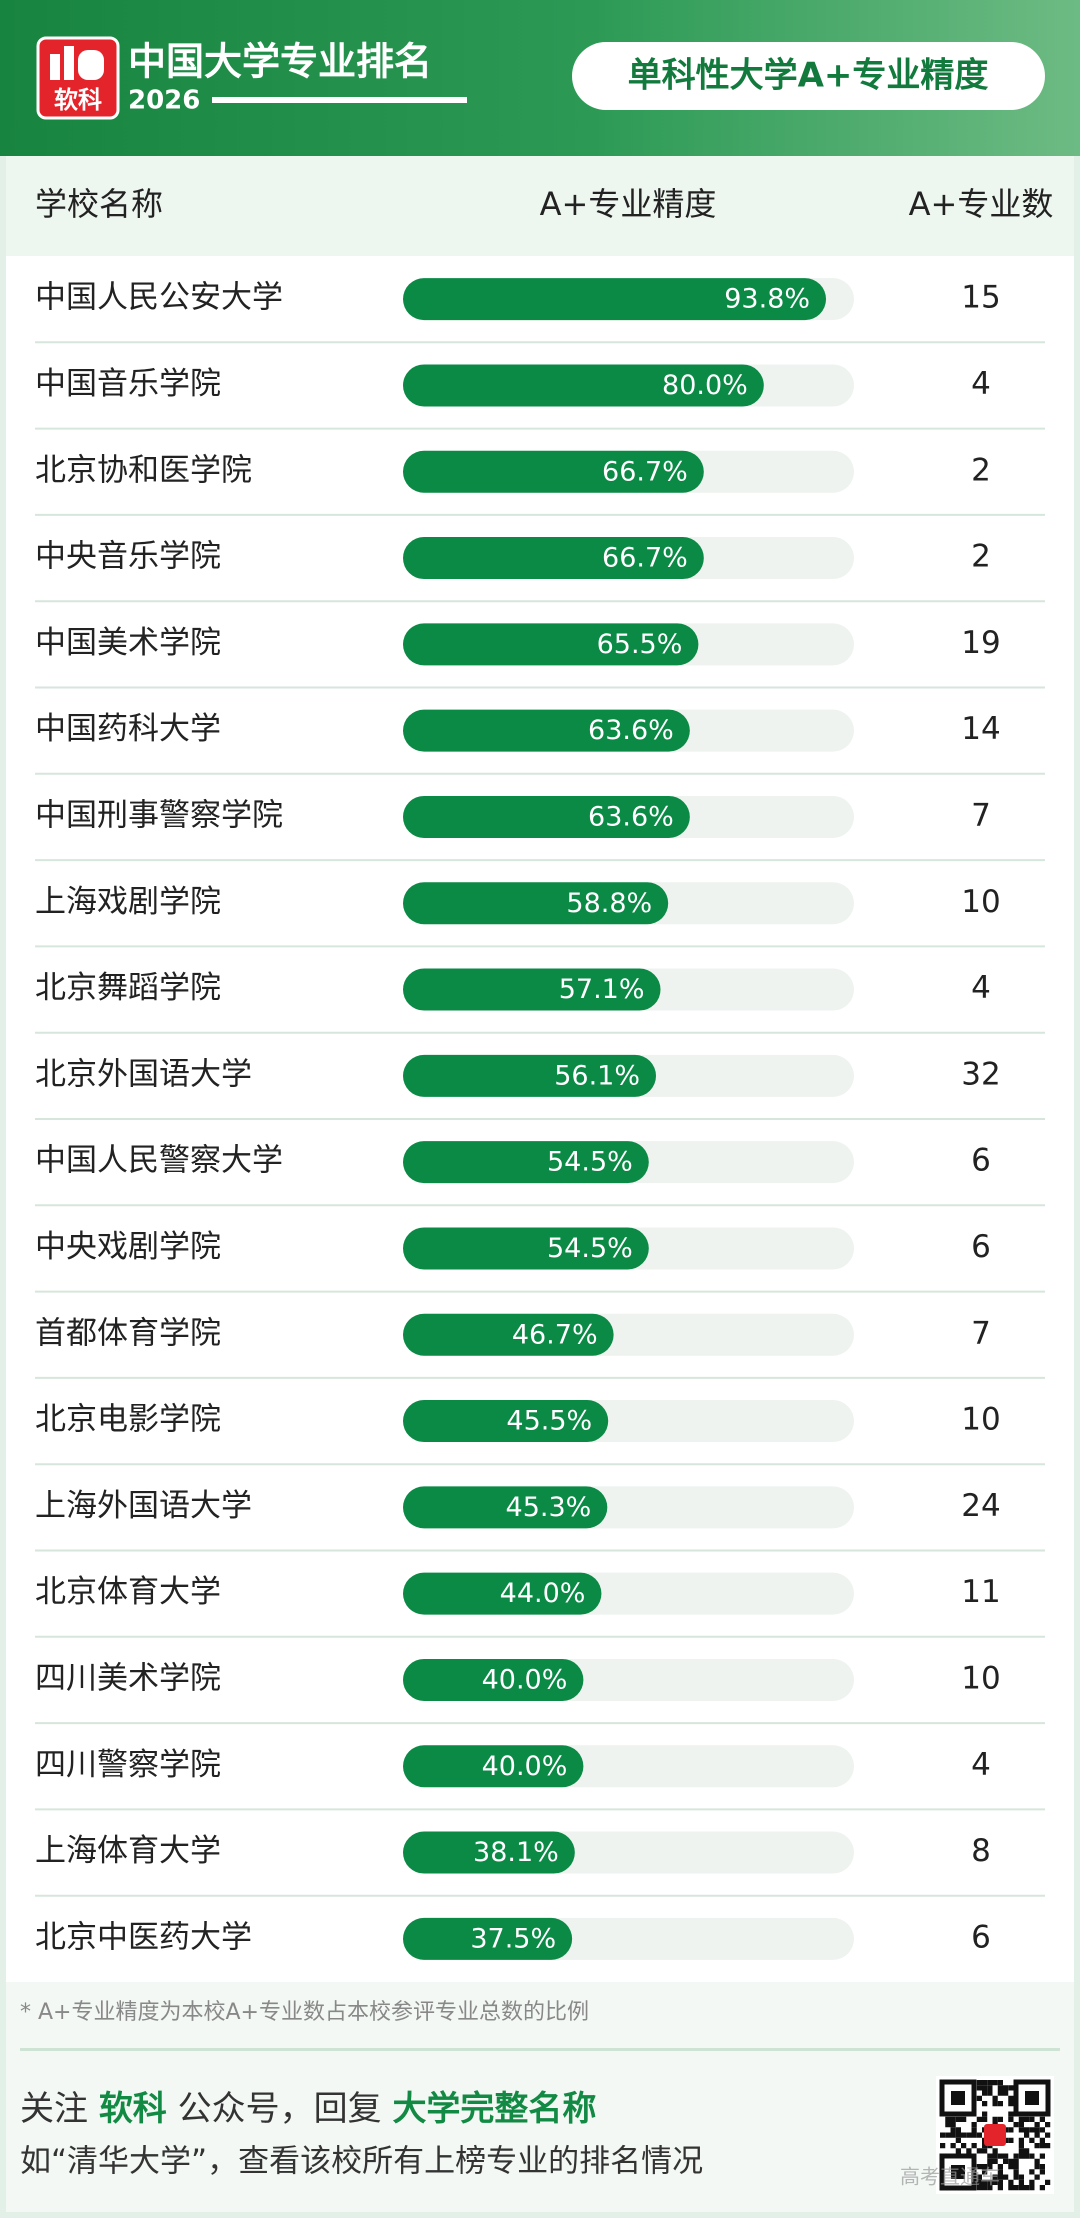 This screenshot has height=2218, width=1080. What do you see at coordinates (159, 1161) in the screenshot?
I see `school-name: 中国人民警察大学` at bounding box center [159, 1161].